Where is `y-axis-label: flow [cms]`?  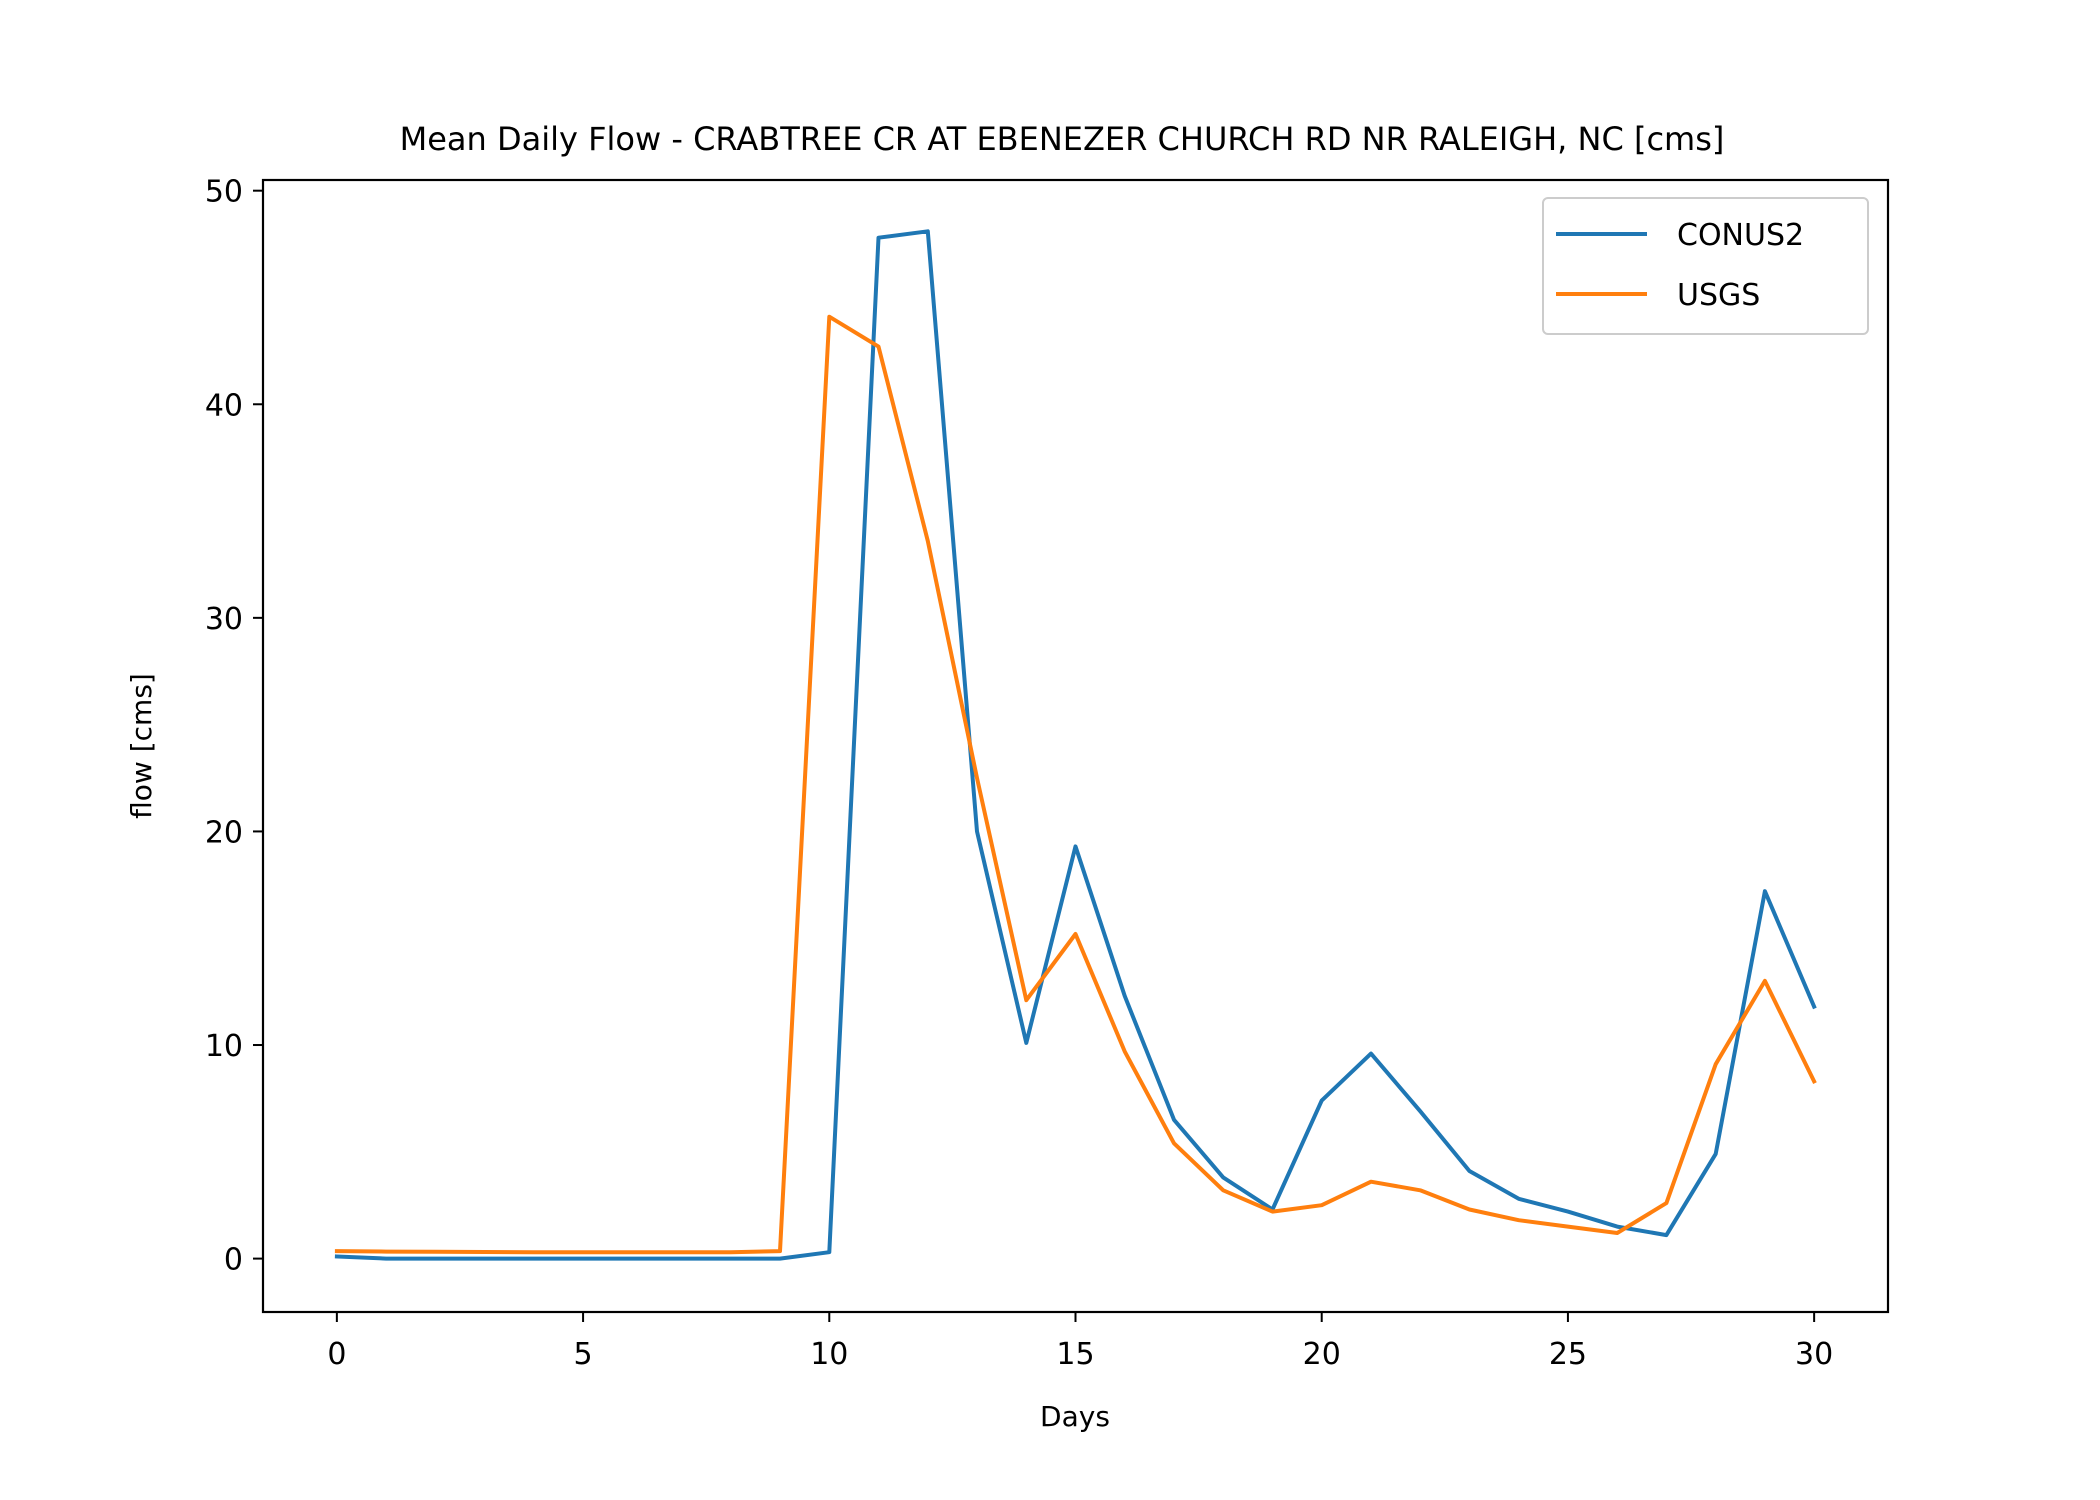
y-axis-label: flow [cms] is located at coordinates (141, 746).